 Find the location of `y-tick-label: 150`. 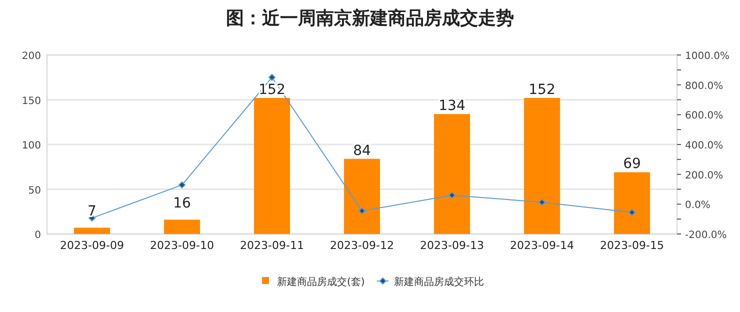

y-tick-label: 150 is located at coordinates (31, 101).